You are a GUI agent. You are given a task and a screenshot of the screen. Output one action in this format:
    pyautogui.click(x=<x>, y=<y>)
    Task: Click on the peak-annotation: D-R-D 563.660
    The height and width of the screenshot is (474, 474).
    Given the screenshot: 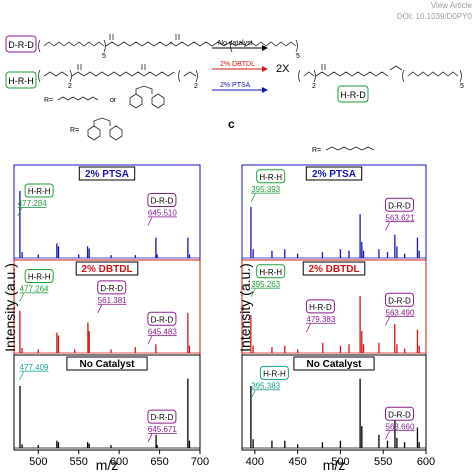 What is the action you would take?
    pyautogui.click(x=400, y=423)
    